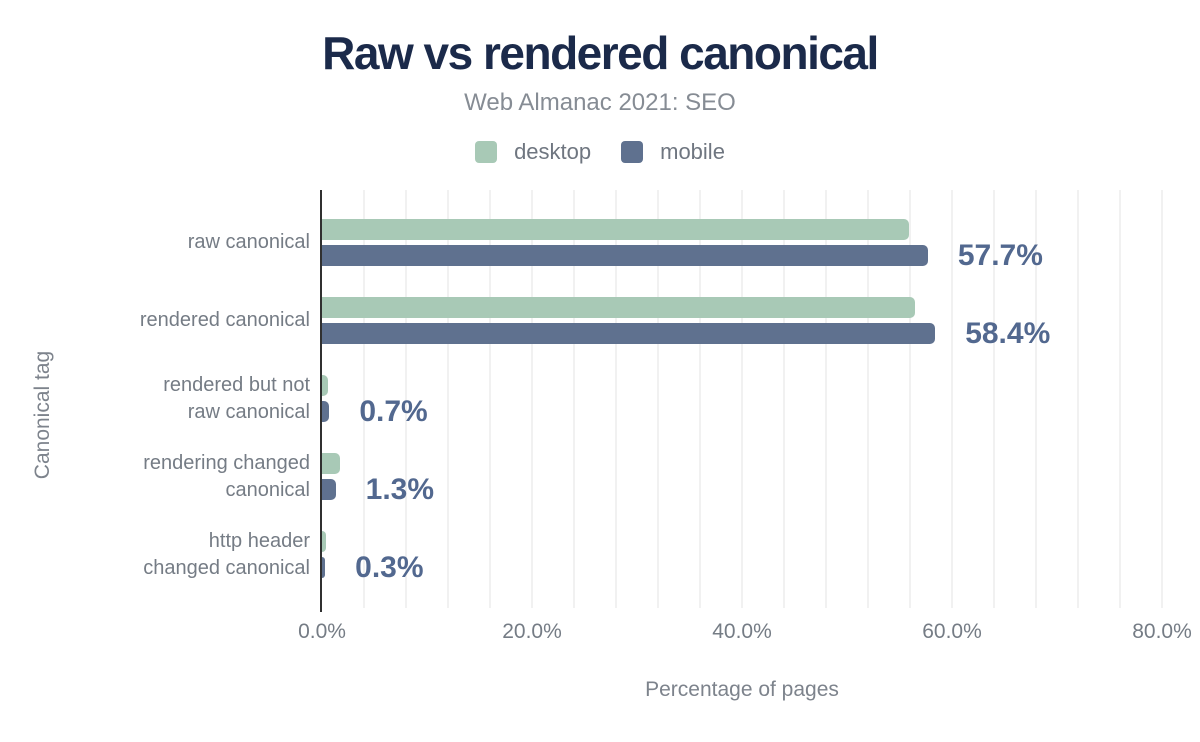  What do you see at coordinates (600, 152) in the screenshot?
I see `legend: desktop mobile` at bounding box center [600, 152].